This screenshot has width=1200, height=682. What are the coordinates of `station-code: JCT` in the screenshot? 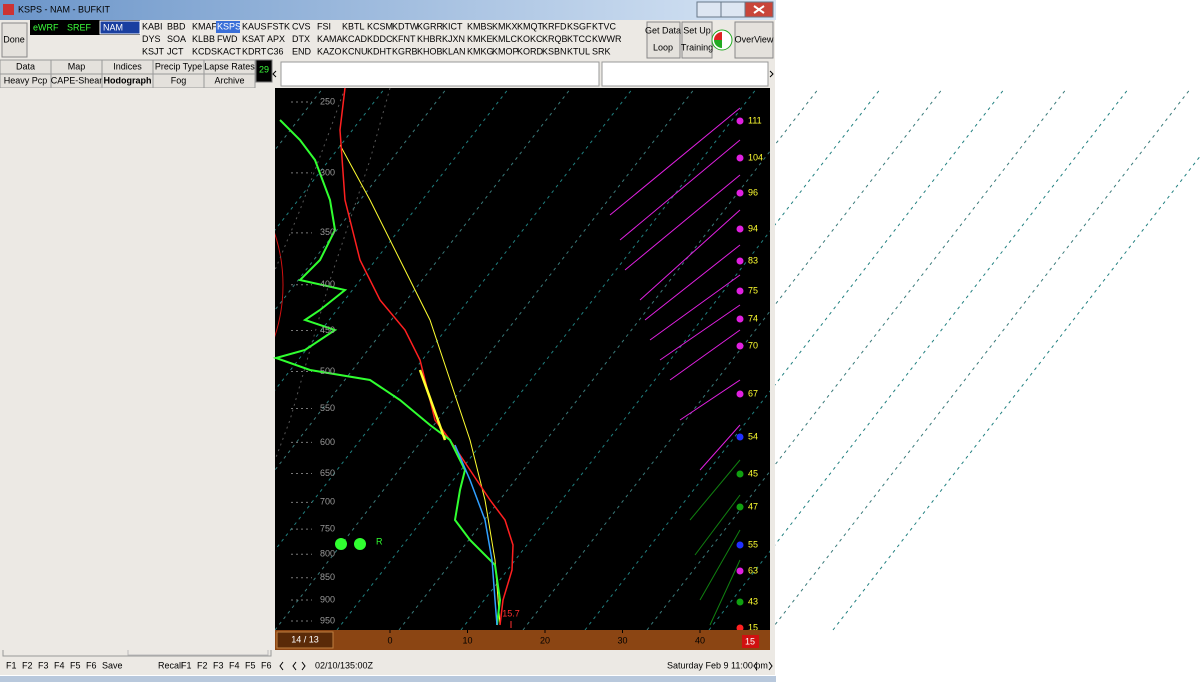 It's located at (175, 51).